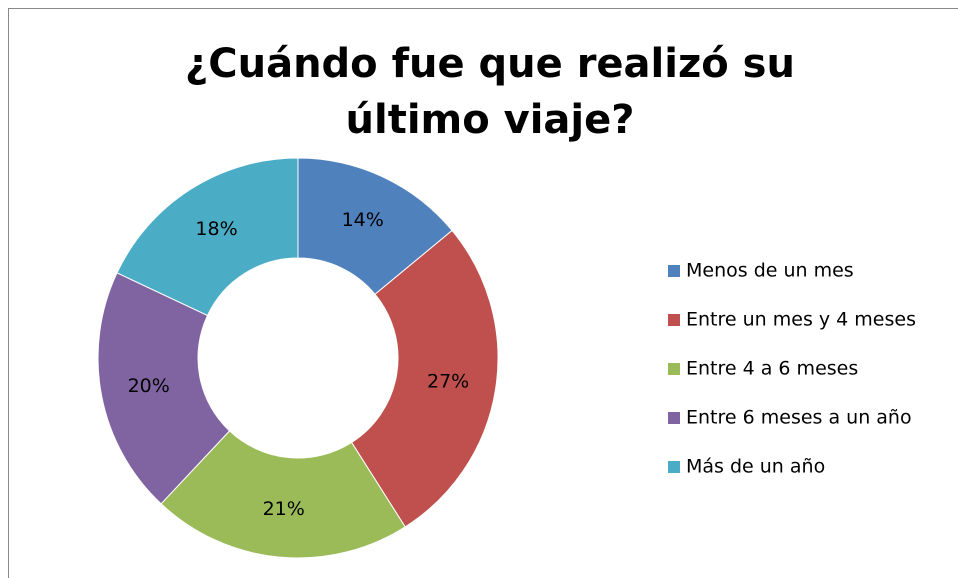 The width and height of the screenshot is (958, 578). I want to click on legend-label: Menos de un mes, so click(770, 271).